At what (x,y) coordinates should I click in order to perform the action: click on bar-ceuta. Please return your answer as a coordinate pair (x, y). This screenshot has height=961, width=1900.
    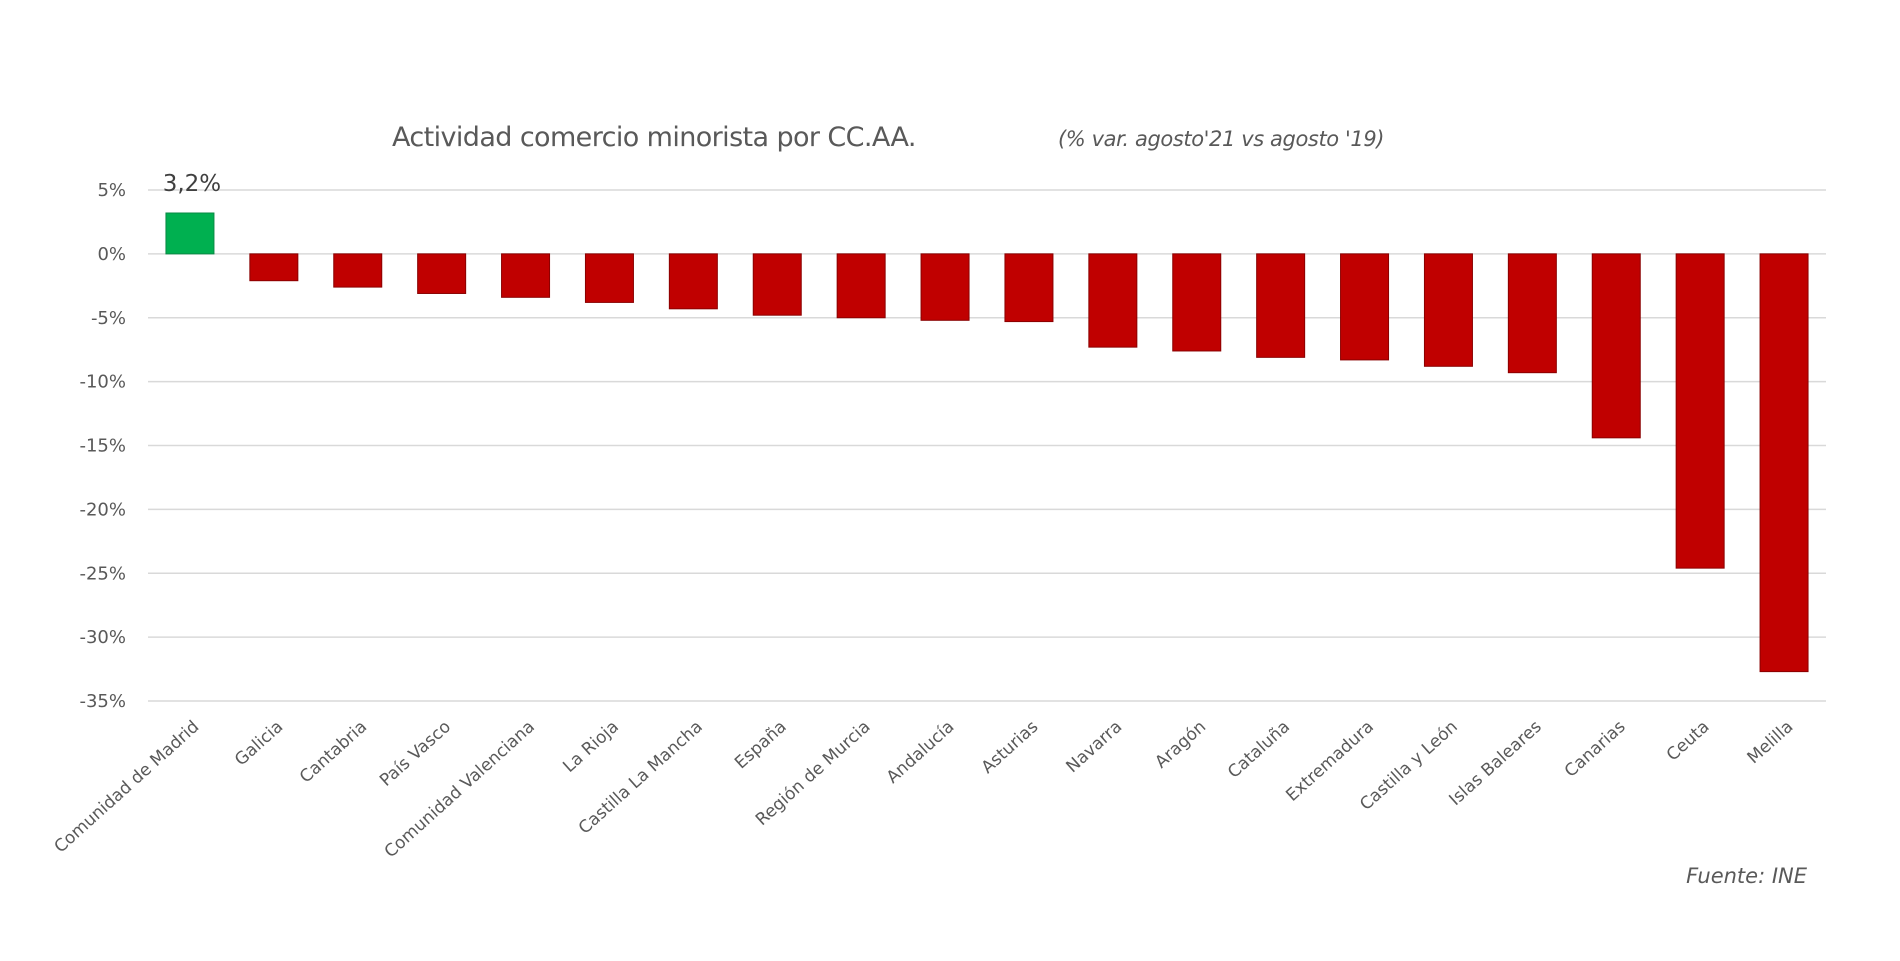
    Looking at the image, I should click on (1700, 411).